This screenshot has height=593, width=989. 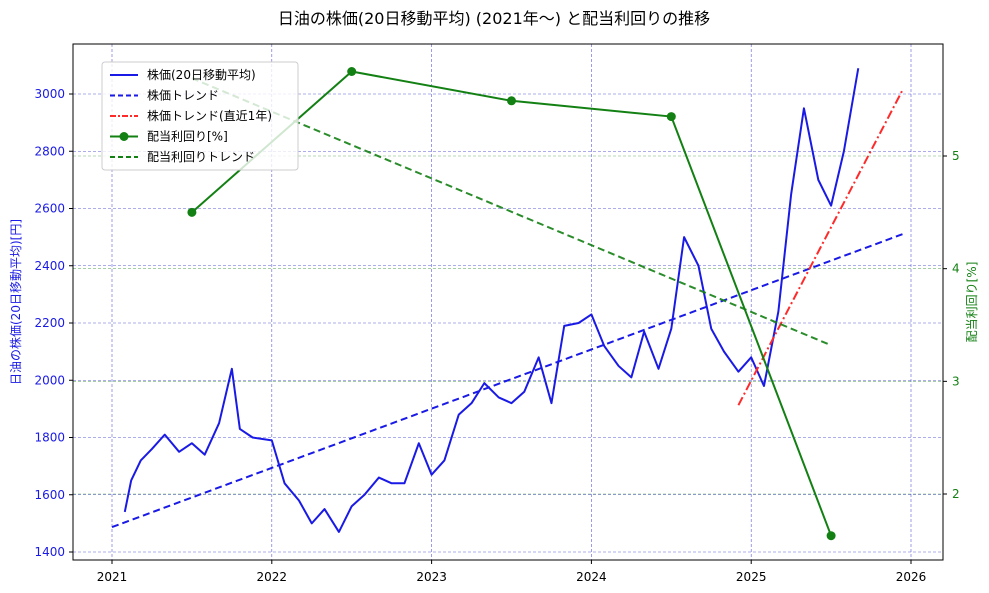 I want to click on x-tick-label: 2021, so click(x=112, y=577).